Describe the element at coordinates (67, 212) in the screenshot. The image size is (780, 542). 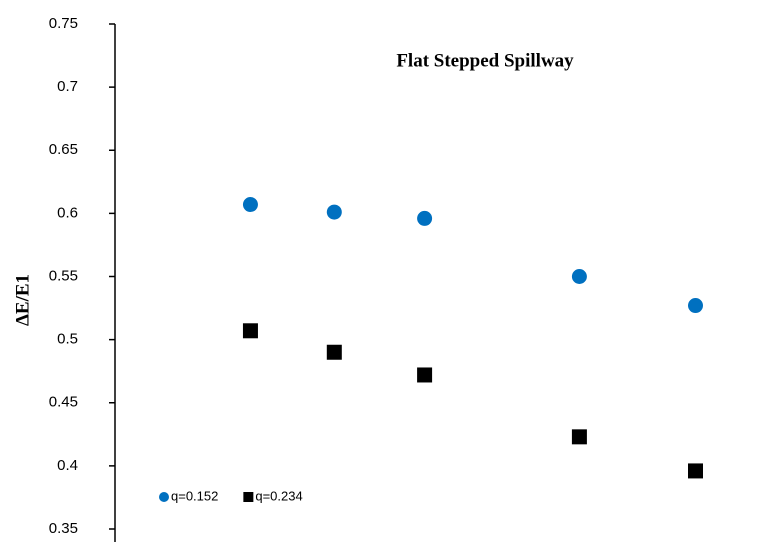
I see `y-tick-label: 0.6` at that location.